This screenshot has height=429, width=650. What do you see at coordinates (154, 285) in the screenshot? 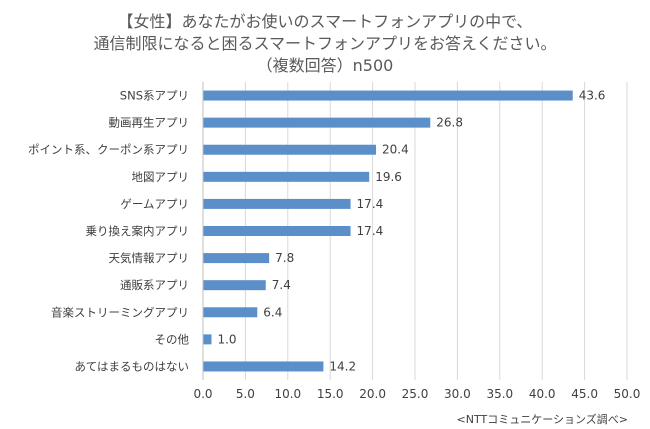
I see `category-label-7: 通販系アプリ` at bounding box center [154, 285].